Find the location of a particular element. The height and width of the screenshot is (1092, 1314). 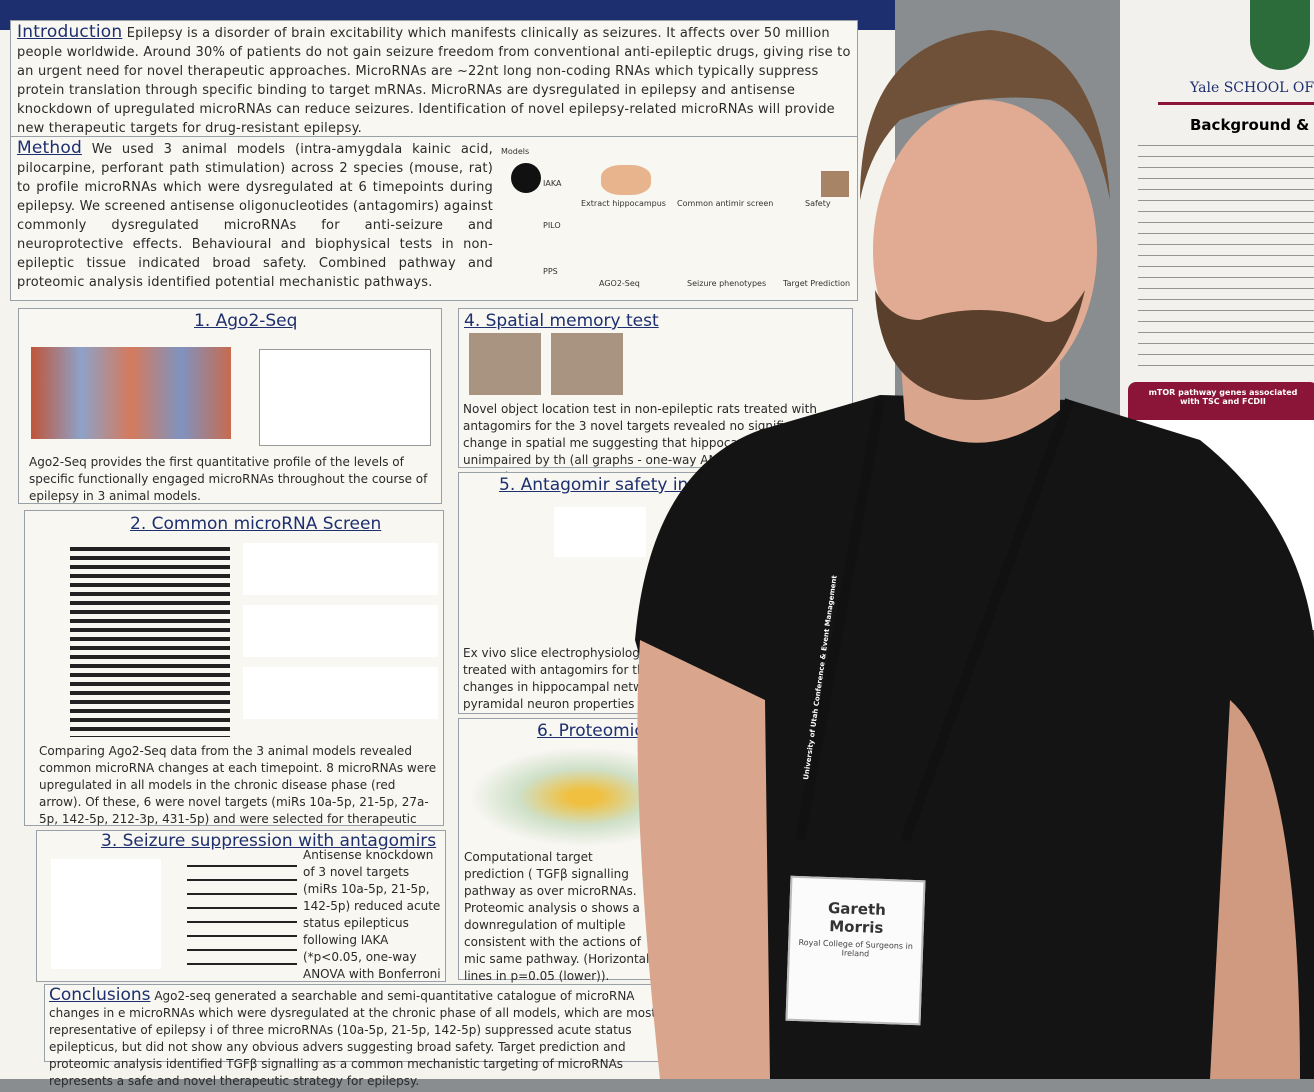

fig-label: Models is located at coordinates (515, 151).